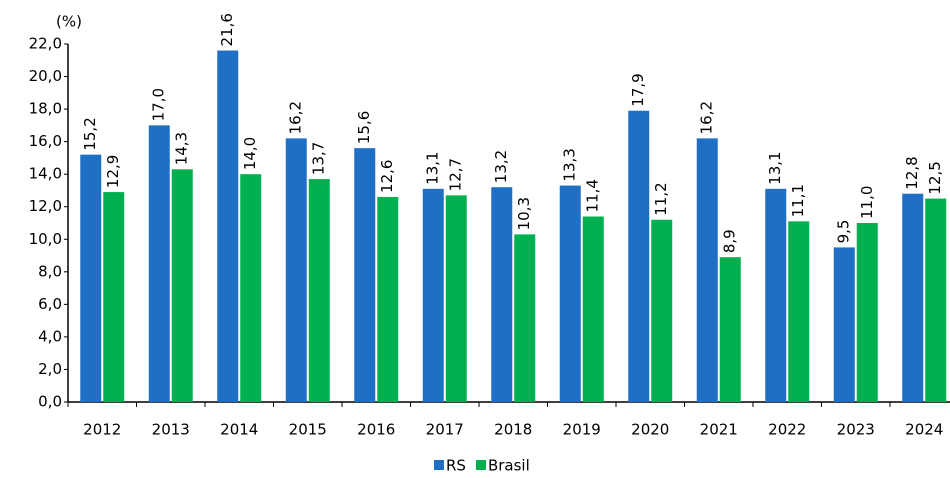 The width and height of the screenshot is (950, 478). What do you see at coordinates (501, 166) in the screenshot?
I see `value-label: 13,2` at bounding box center [501, 166].